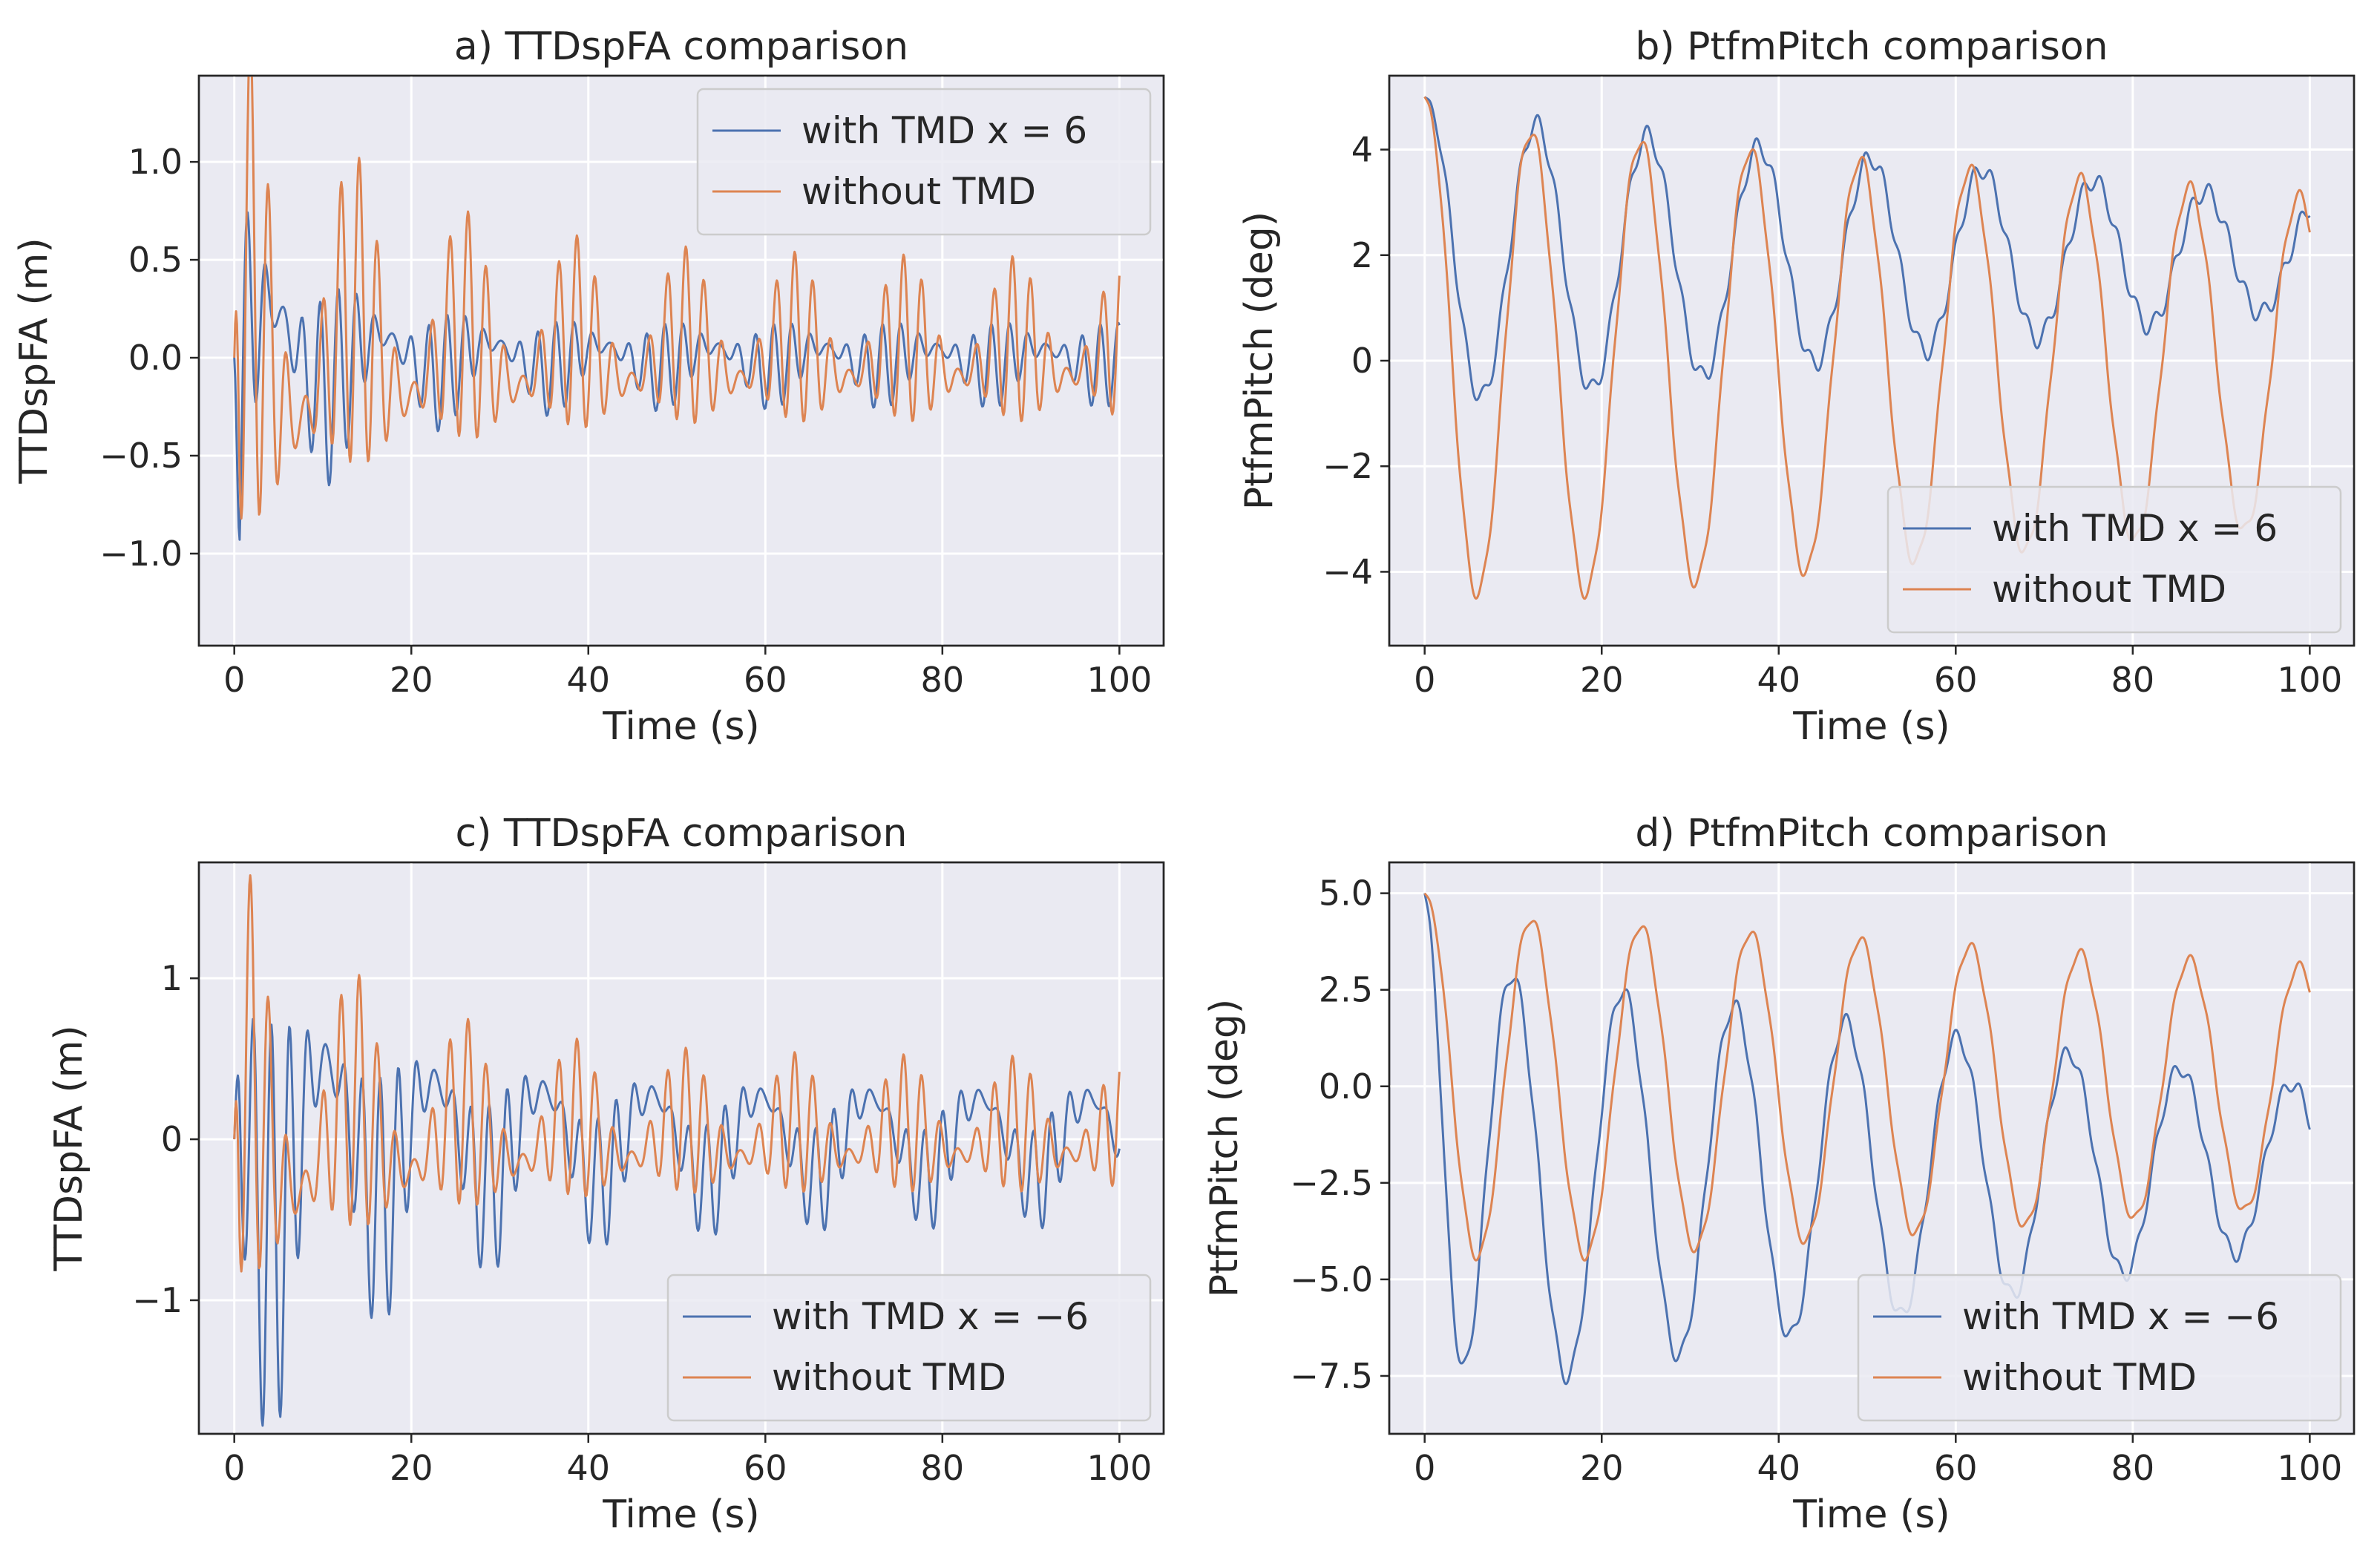  What do you see at coordinates (172, 978) in the screenshot?
I see `y-tick-label: 1` at bounding box center [172, 978].